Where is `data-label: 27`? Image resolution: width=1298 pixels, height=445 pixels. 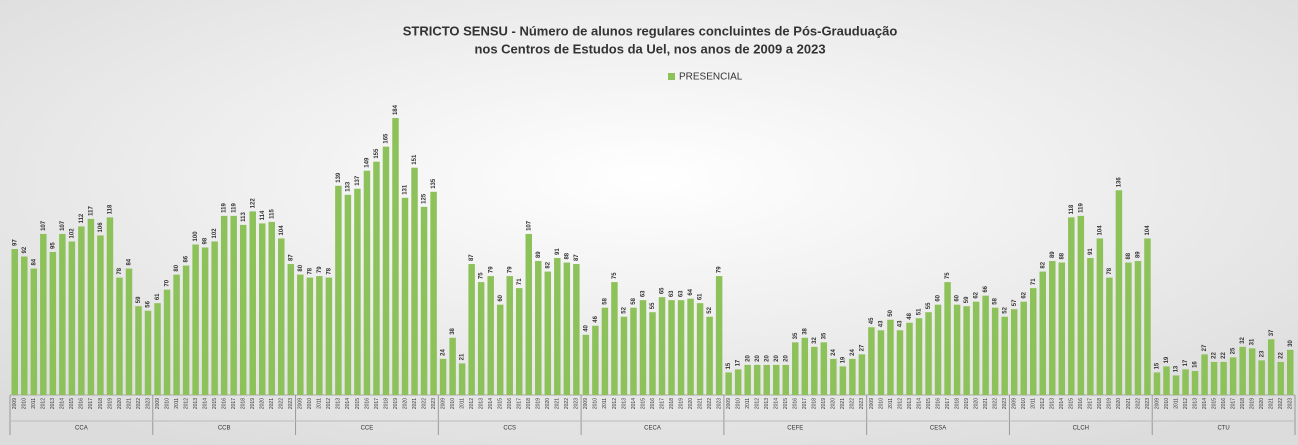 data-label: 27 is located at coordinates (862, 347).